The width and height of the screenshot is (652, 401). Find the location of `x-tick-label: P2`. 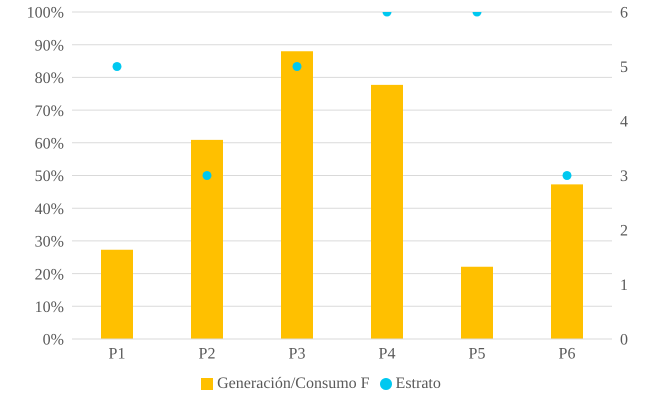

x-tick-label: P2 is located at coordinates (207, 353).